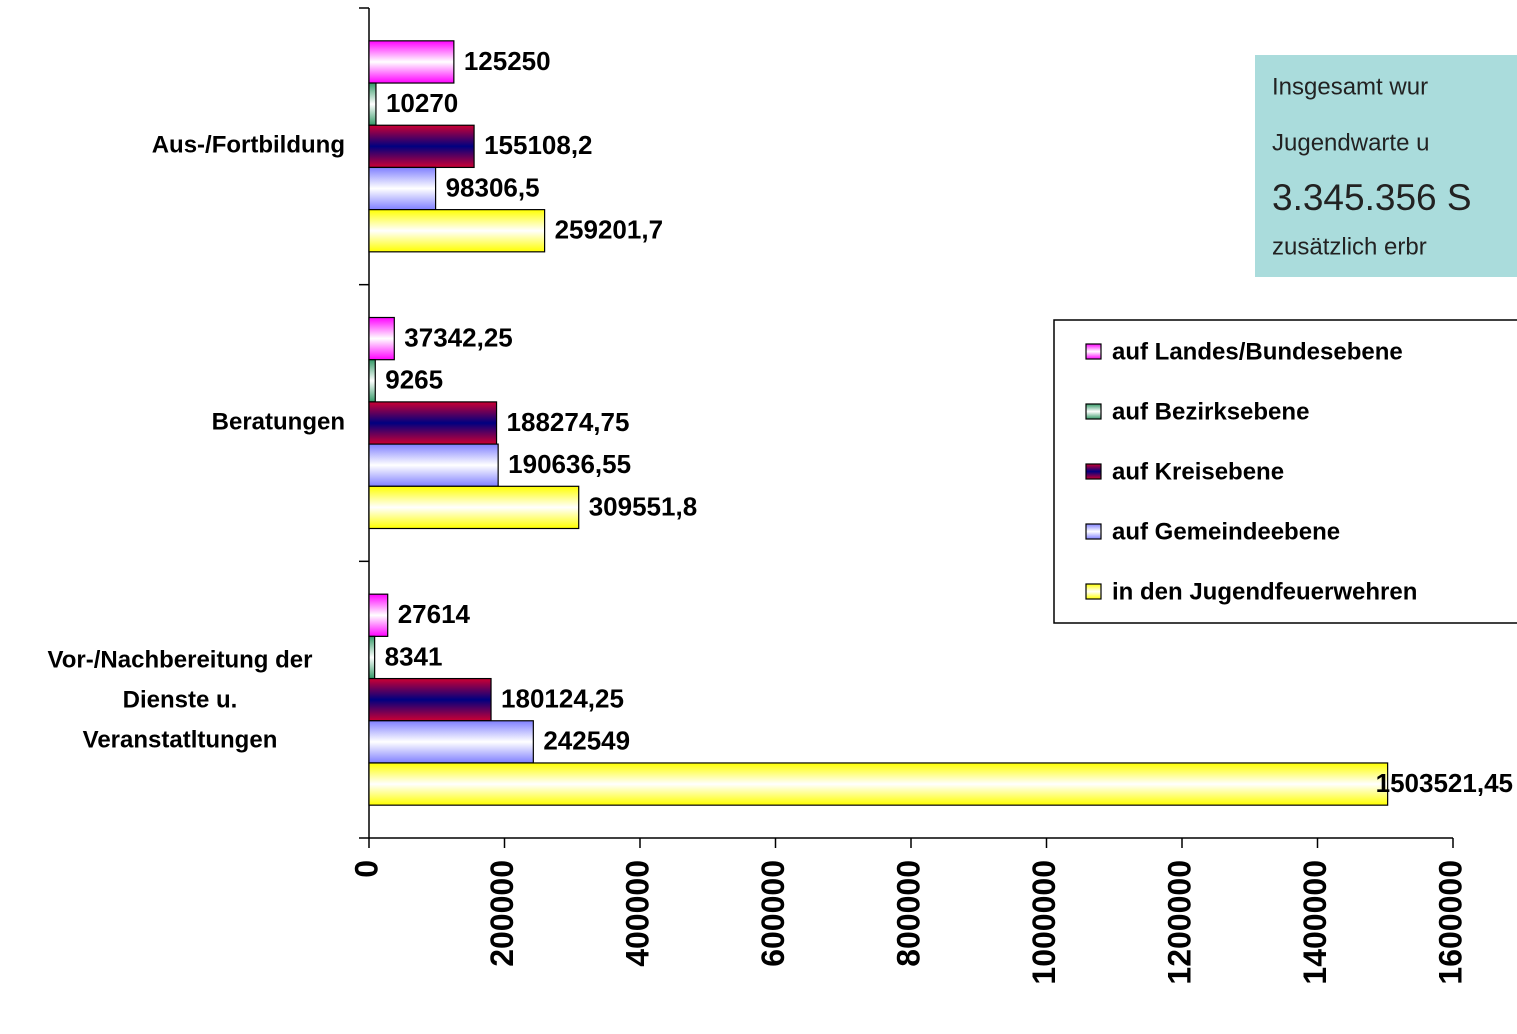 The image size is (1517, 1034). Describe the element at coordinates (586, 741) in the screenshot. I see `value-label: 242549` at that location.